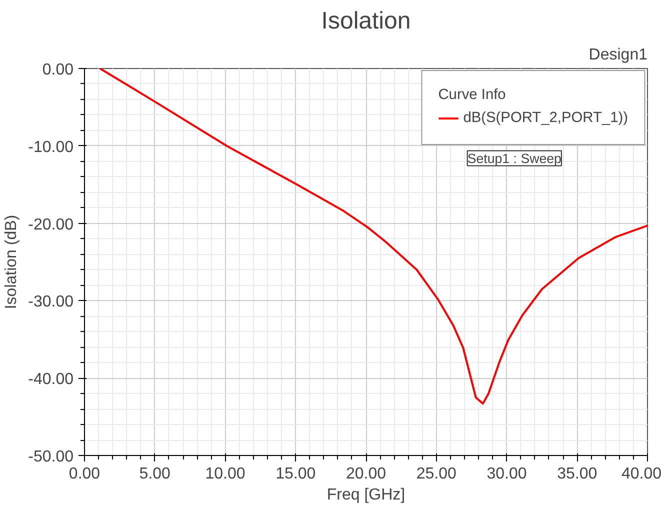  I want to click on y-tick-label: -50.00, so click(51, 457).